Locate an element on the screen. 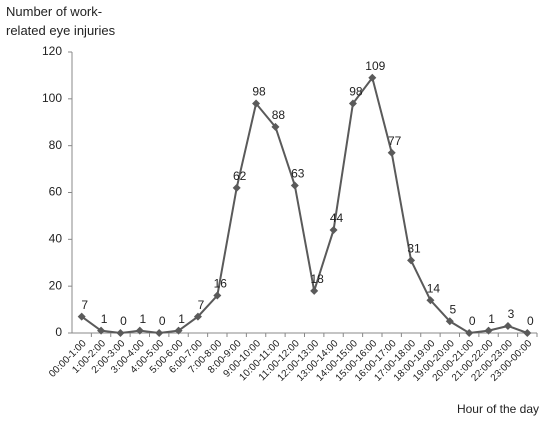 Image resolution: width=550 pixels, height=421 pixels. data-label: 18 is located at coordinates (318, 279).